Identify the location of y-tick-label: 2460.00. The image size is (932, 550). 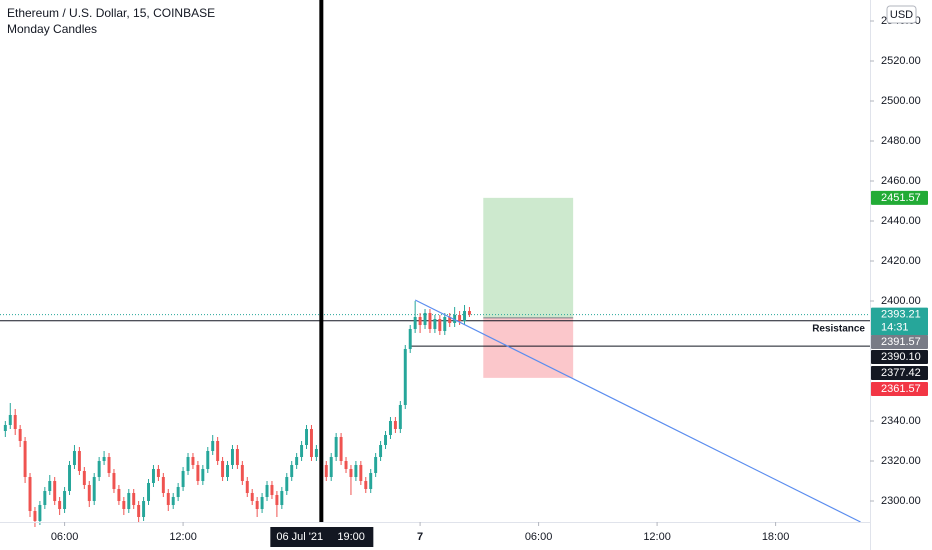
(901, 181).